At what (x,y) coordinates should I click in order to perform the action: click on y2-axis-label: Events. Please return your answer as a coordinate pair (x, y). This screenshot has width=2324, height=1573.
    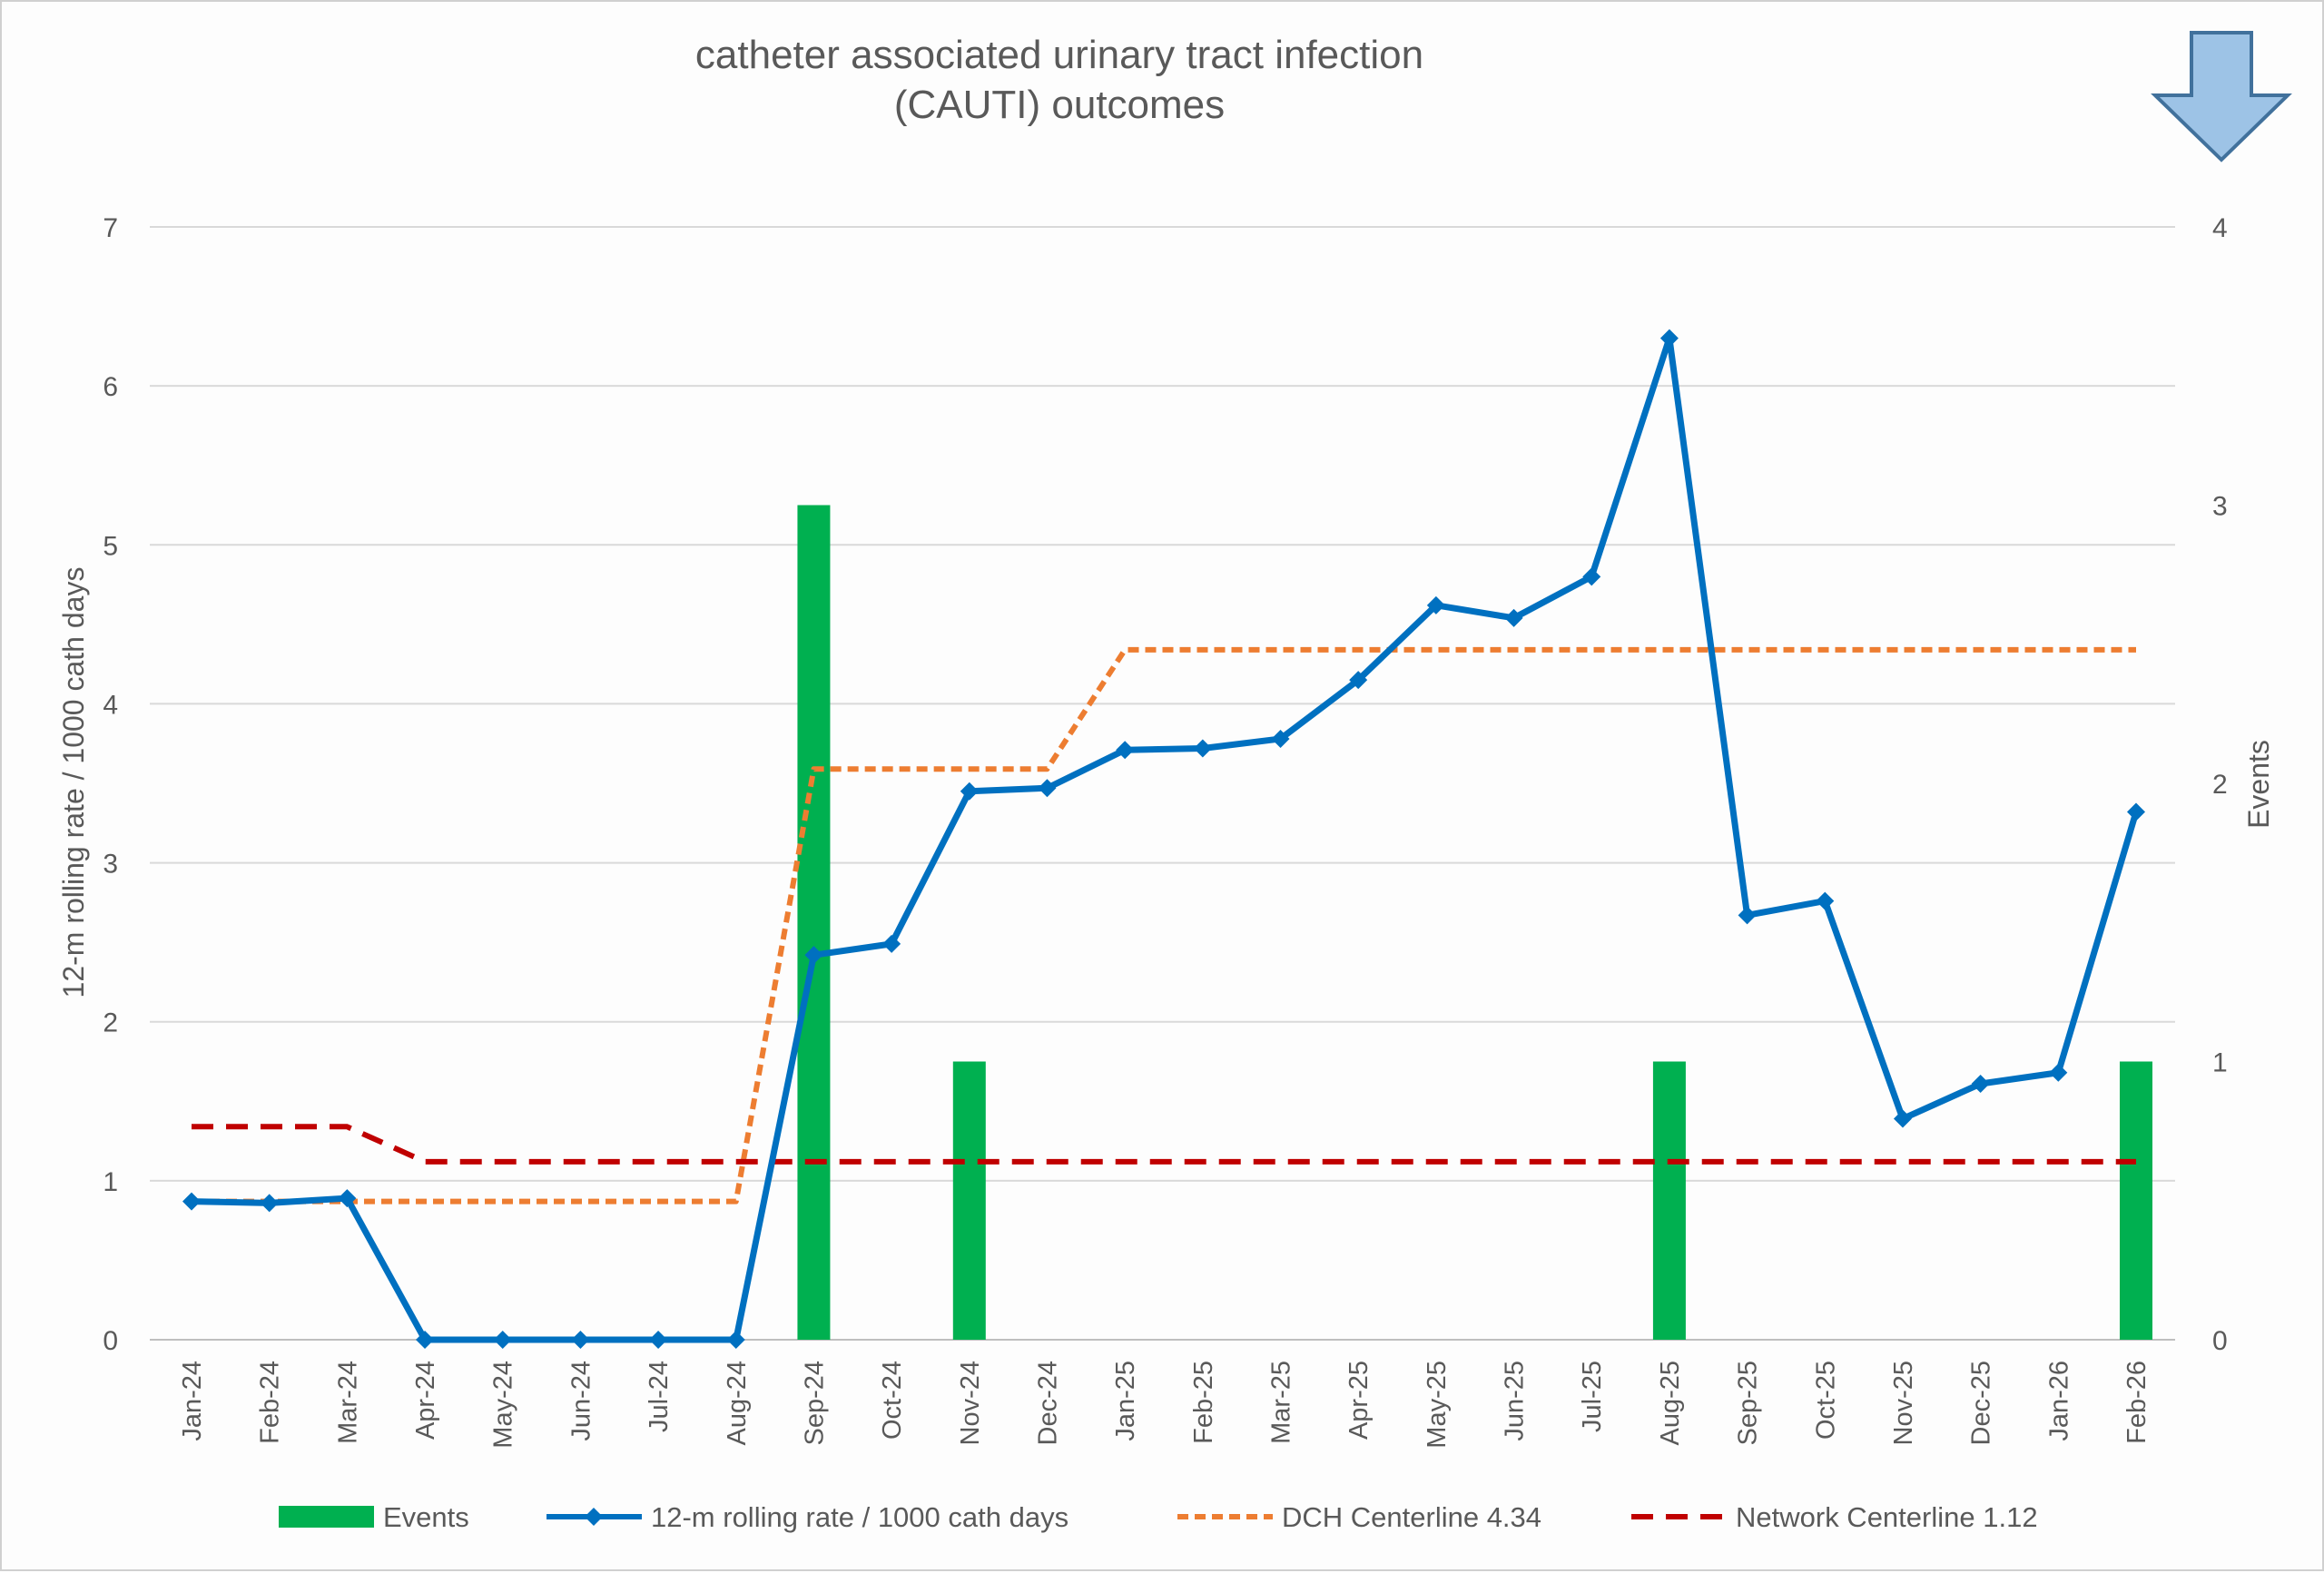
    Looking at the image, I should click on (2258, 784).